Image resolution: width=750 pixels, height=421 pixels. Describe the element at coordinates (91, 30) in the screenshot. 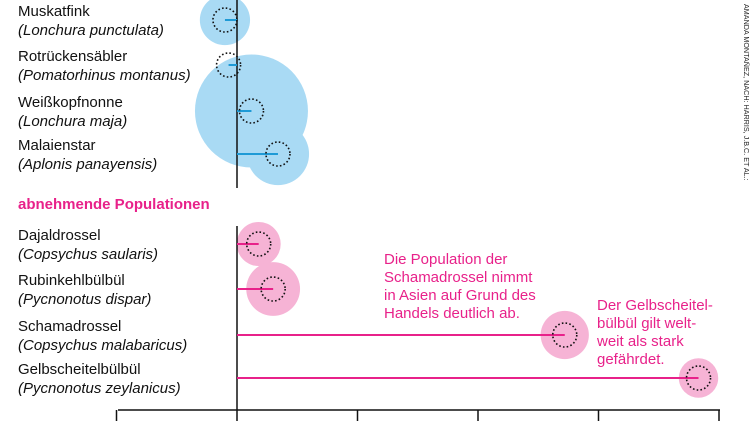

I see `species-latin-name: (Lonchura punctulata)` at that location.